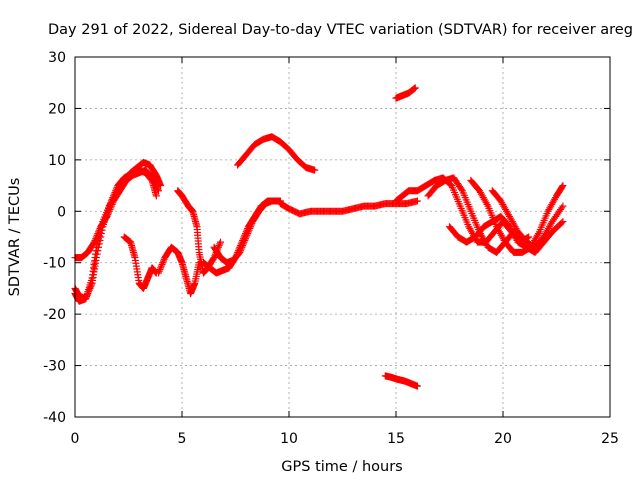 This screenshot has height=480, width=640. Describe the element at coordinates (182, 439) in the screenshot. I see `x-tick-label: 5` at that location.